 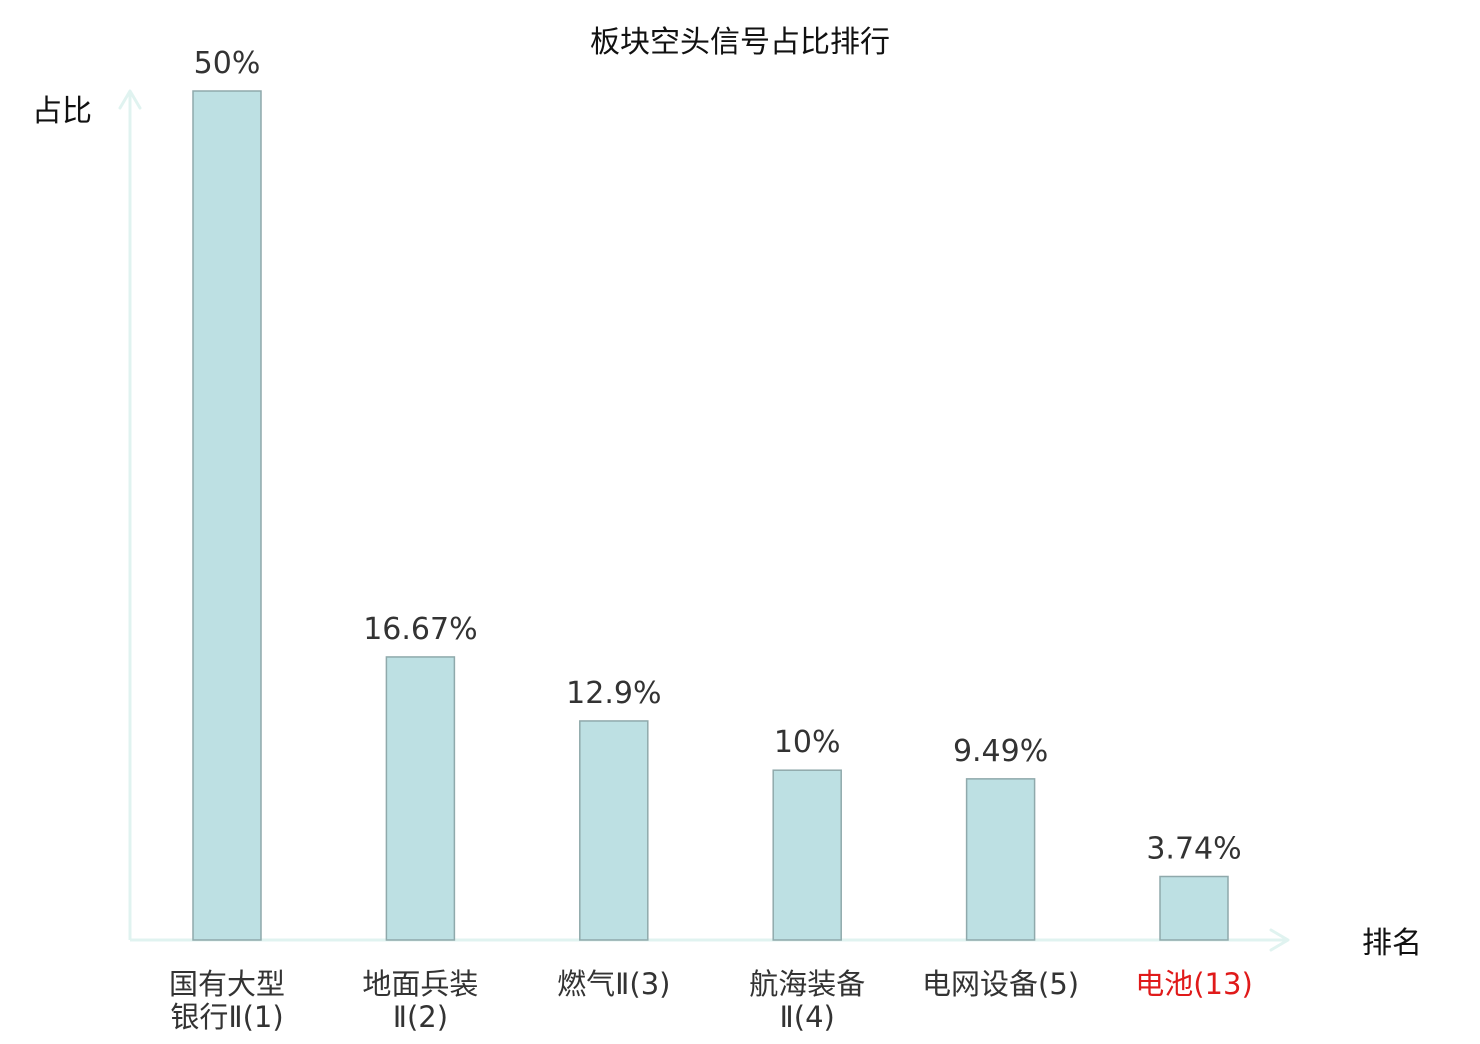 What do you see at coordinates (420, 629) in the screenshot?
I see `value-label: 16.67%` at bounding box center [420, 629].